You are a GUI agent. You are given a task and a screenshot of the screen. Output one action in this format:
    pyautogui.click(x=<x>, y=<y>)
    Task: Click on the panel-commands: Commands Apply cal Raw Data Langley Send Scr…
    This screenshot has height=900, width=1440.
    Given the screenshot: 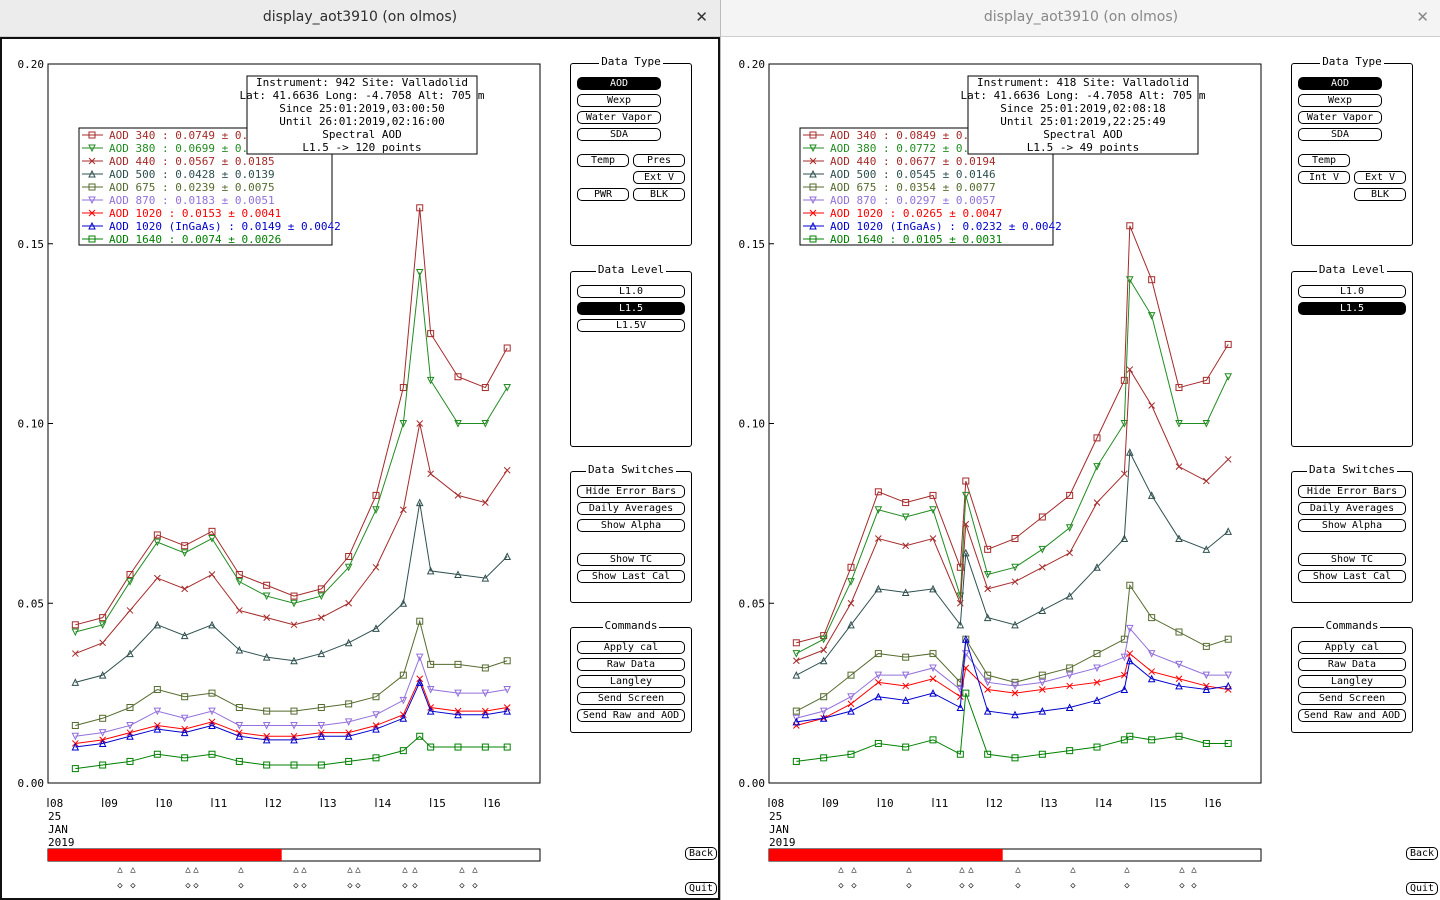 What is the action you would take?
    pyautogui.click(x=631, y=676)
    